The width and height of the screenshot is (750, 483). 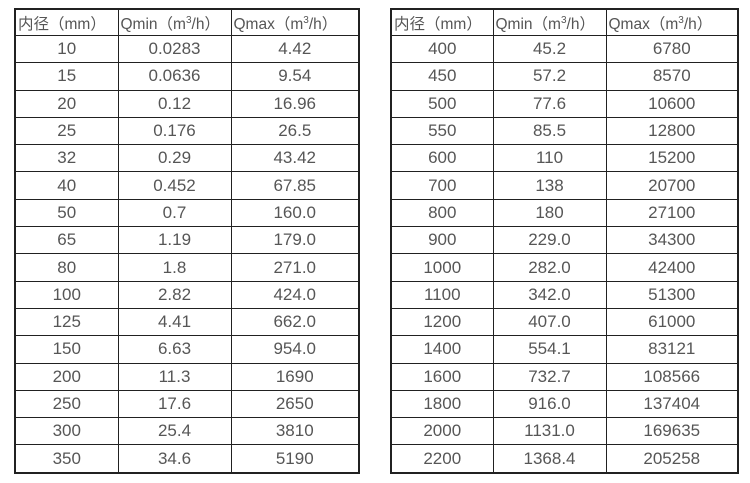 I want to click on table-cell: 550, so click(x=442, y=131).